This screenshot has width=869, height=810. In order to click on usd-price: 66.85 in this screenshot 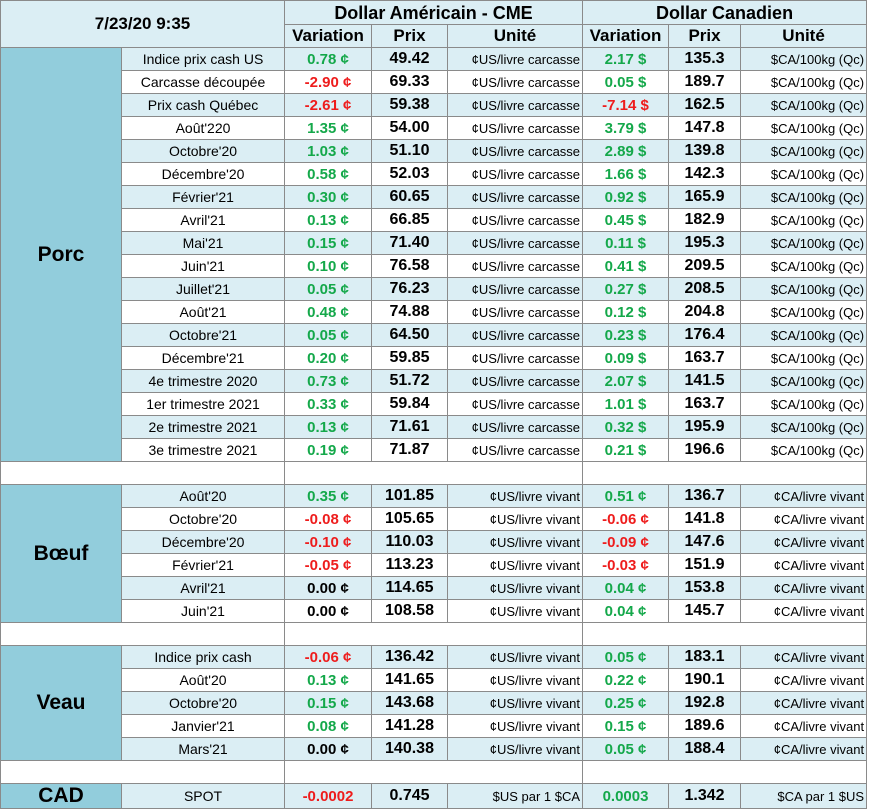, I will do `click(409, 220)`.